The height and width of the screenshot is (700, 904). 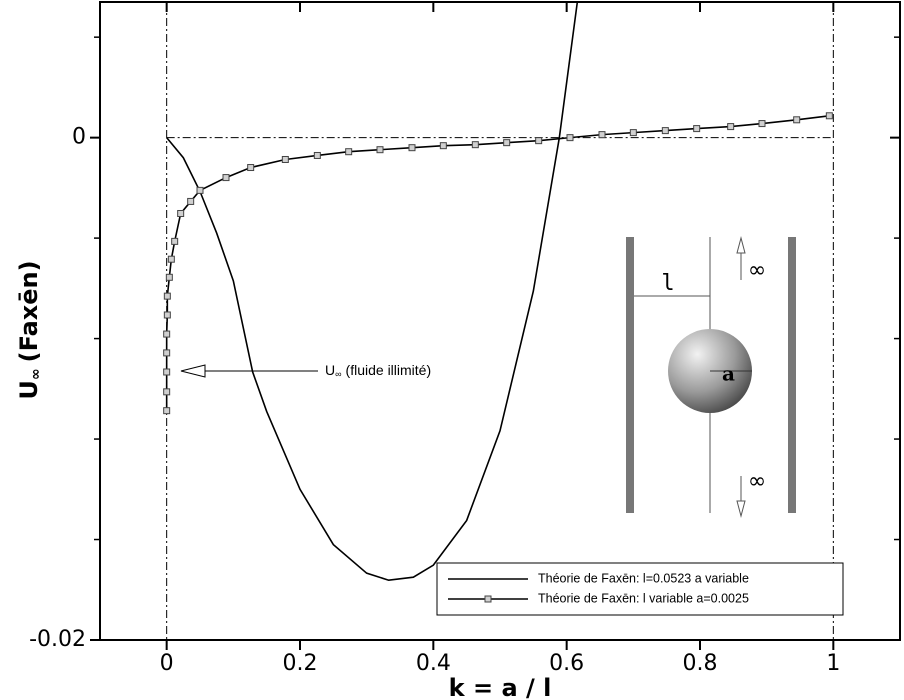 I want to click on legend-marker, so click(x=488, y=599).